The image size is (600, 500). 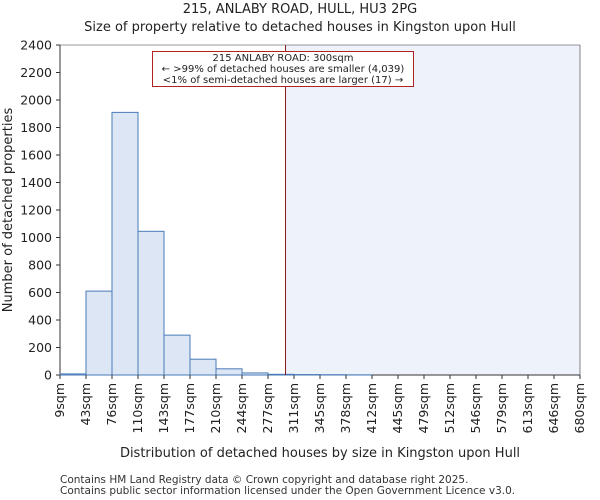 I want to click on bar-76sqm, so click(x=125, y=243).